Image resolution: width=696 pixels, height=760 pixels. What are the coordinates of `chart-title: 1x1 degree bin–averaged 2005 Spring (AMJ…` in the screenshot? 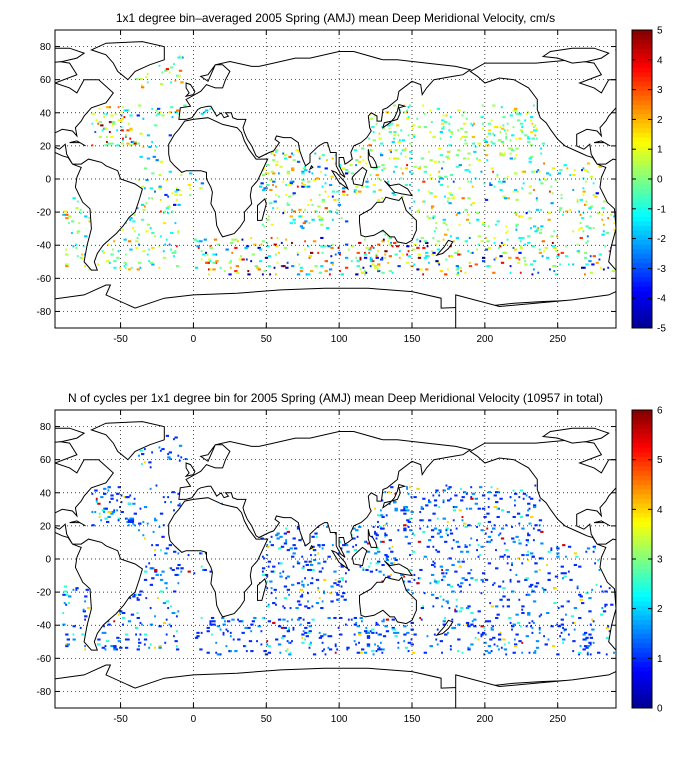 It's located at (335, 18).